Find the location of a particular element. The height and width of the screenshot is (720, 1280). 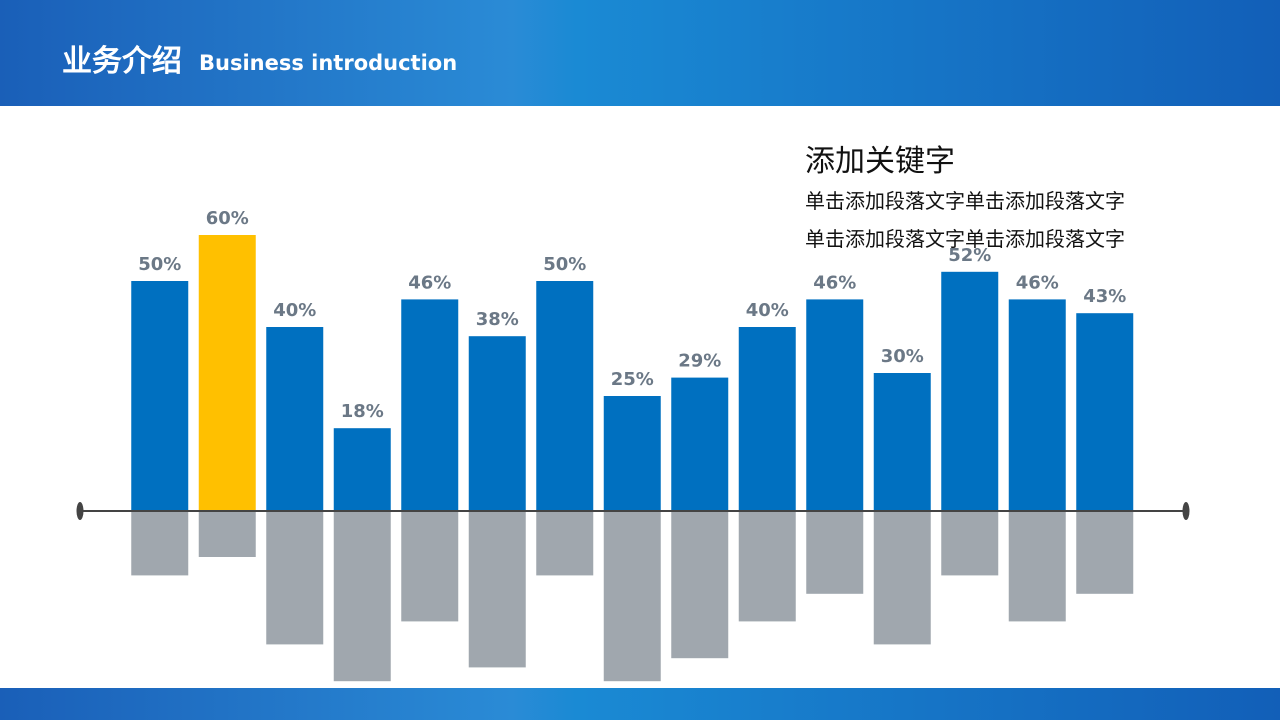

header-band is located at coordinates (640, 53).